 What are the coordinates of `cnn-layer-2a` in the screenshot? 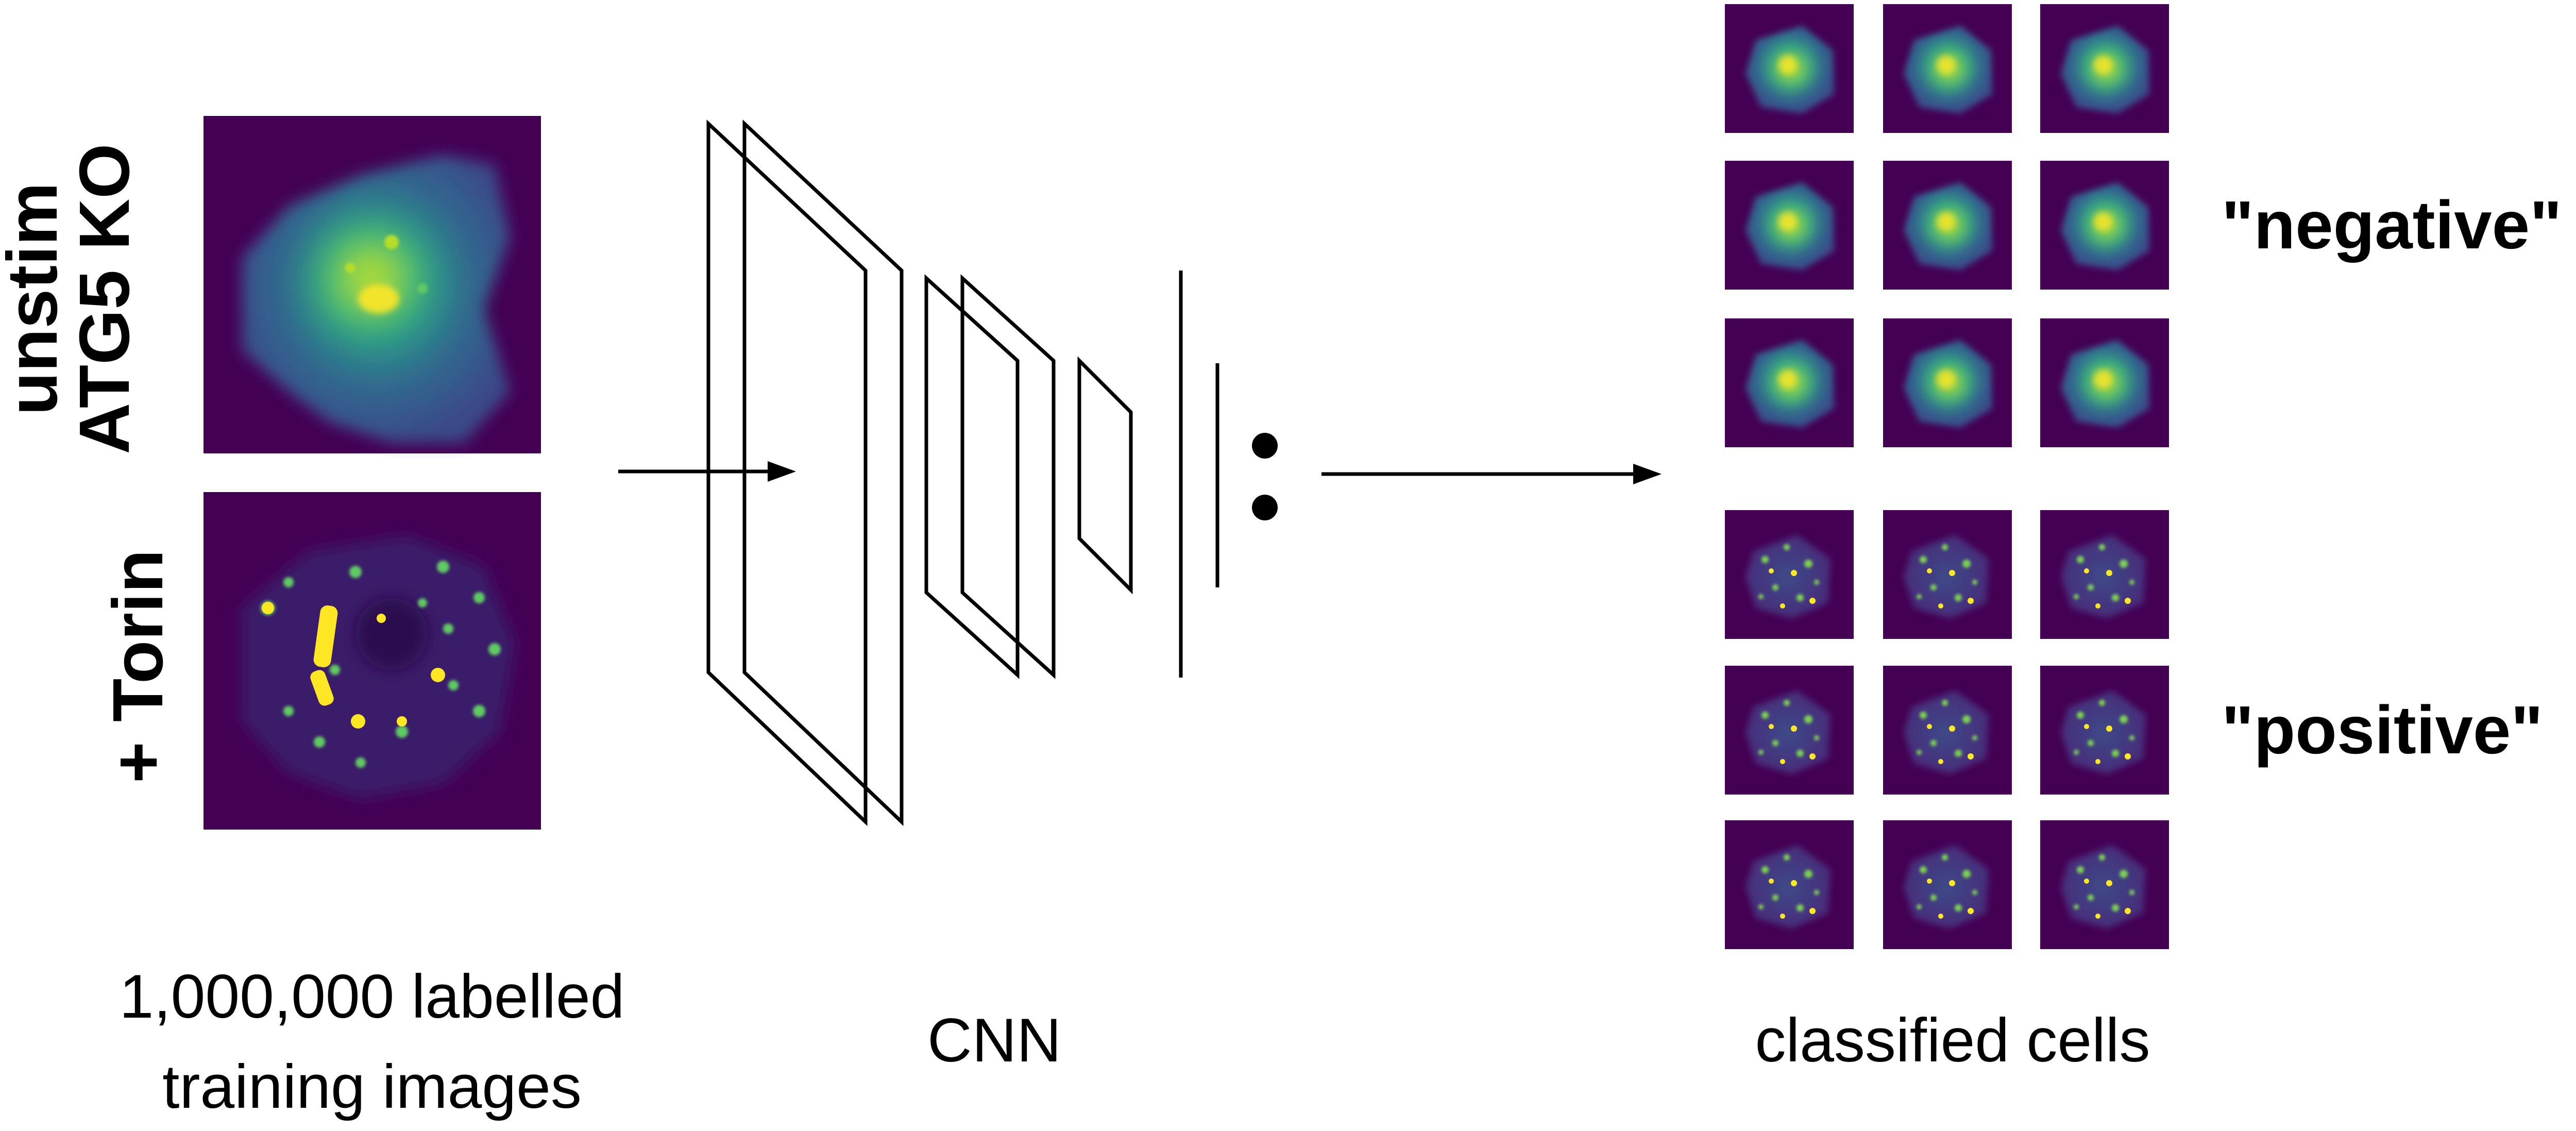 It's located at (972, 476).